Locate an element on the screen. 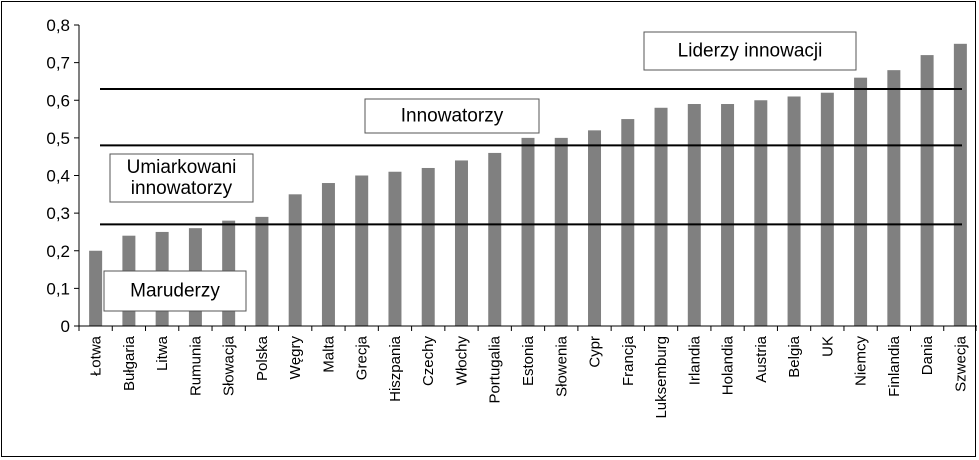  x-tick-label: Cypr is located at coordinates (595, 352).